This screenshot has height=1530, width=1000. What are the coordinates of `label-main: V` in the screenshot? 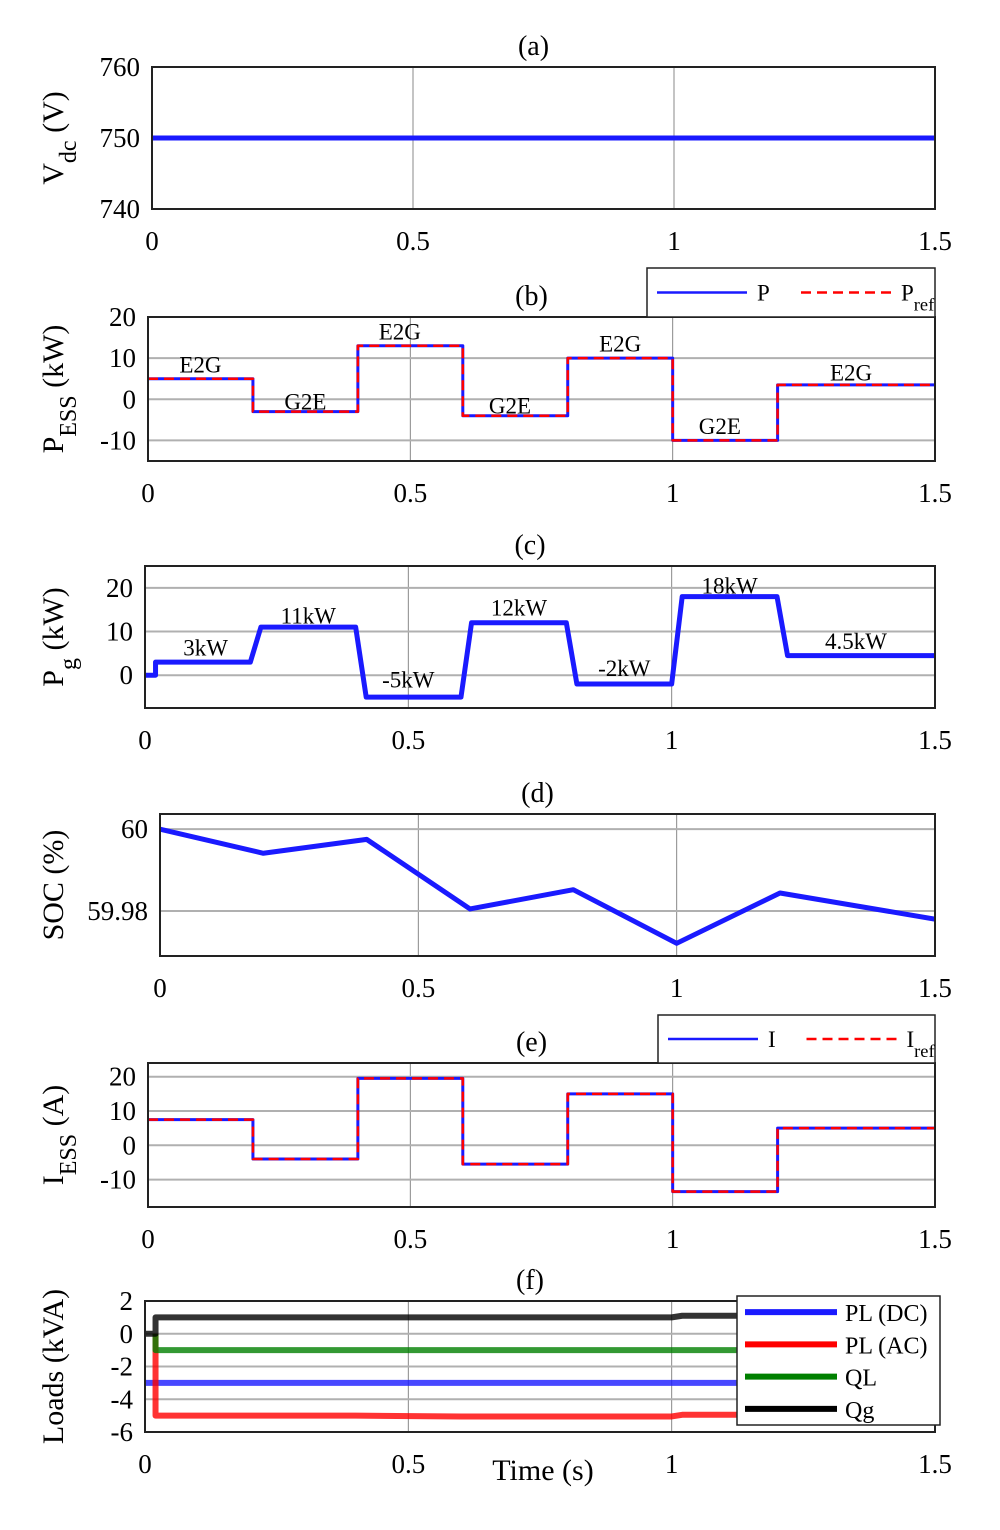 It's located at (53, 174).